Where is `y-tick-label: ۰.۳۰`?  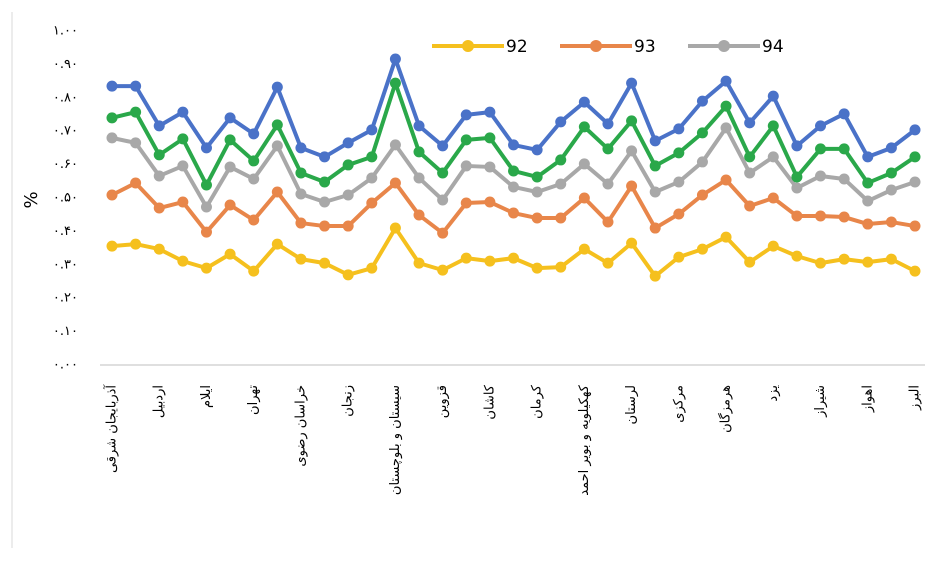 y-tick-label: ۰.۳۰ is located at coordinates (65, 264).